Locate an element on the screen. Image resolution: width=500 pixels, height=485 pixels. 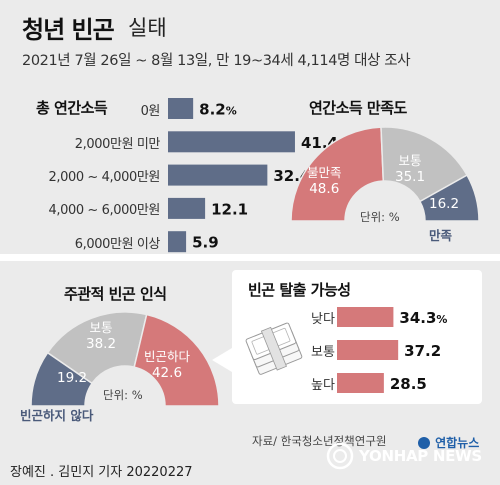
pov-not-poor-value: 19.2 is located at coordinates (72, 378).